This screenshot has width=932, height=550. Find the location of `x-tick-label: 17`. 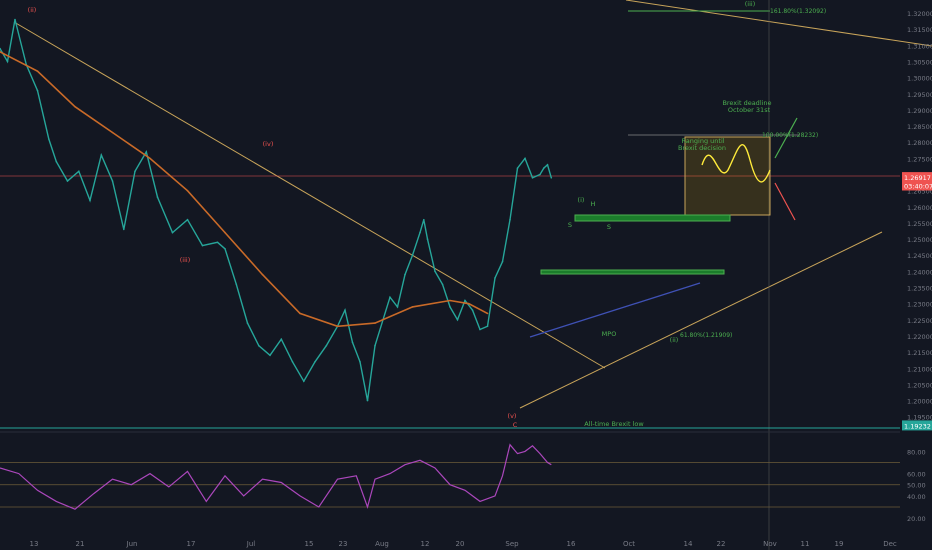

x-tick-label: 17 is located at coordinates (191, 544).